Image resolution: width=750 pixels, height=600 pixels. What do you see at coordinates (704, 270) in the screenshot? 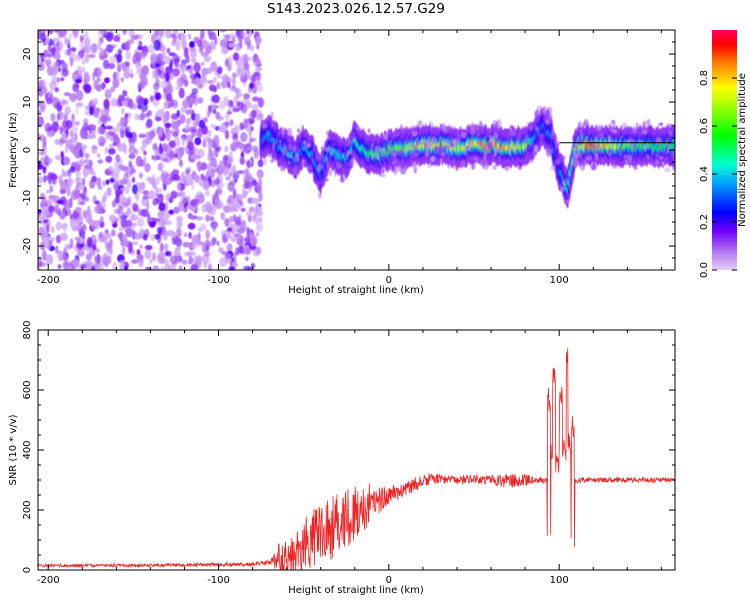
I see `colorbar-tick-label: 0.0` at bounding box center [704, 270].